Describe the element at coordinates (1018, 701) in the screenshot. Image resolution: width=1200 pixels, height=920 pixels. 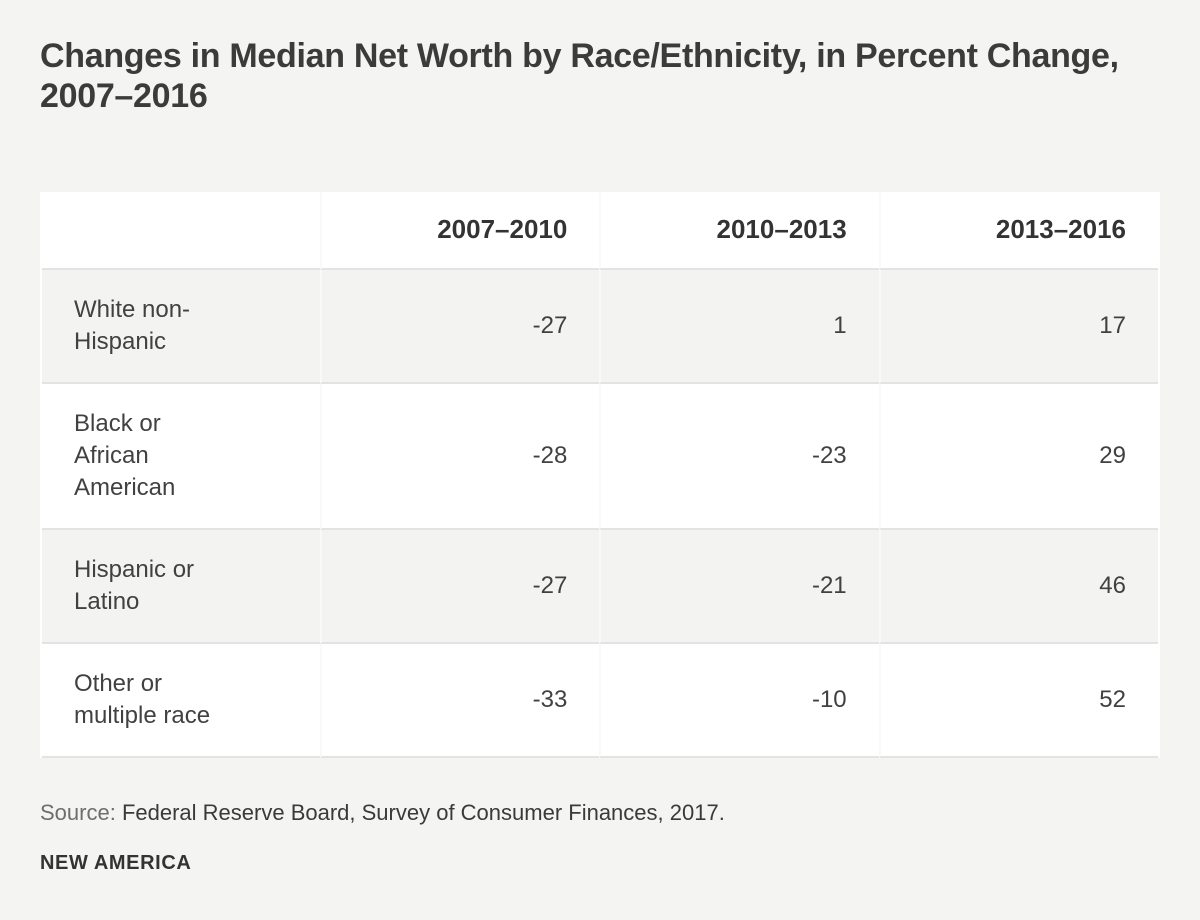
I see `value-cell: 52` at that location.